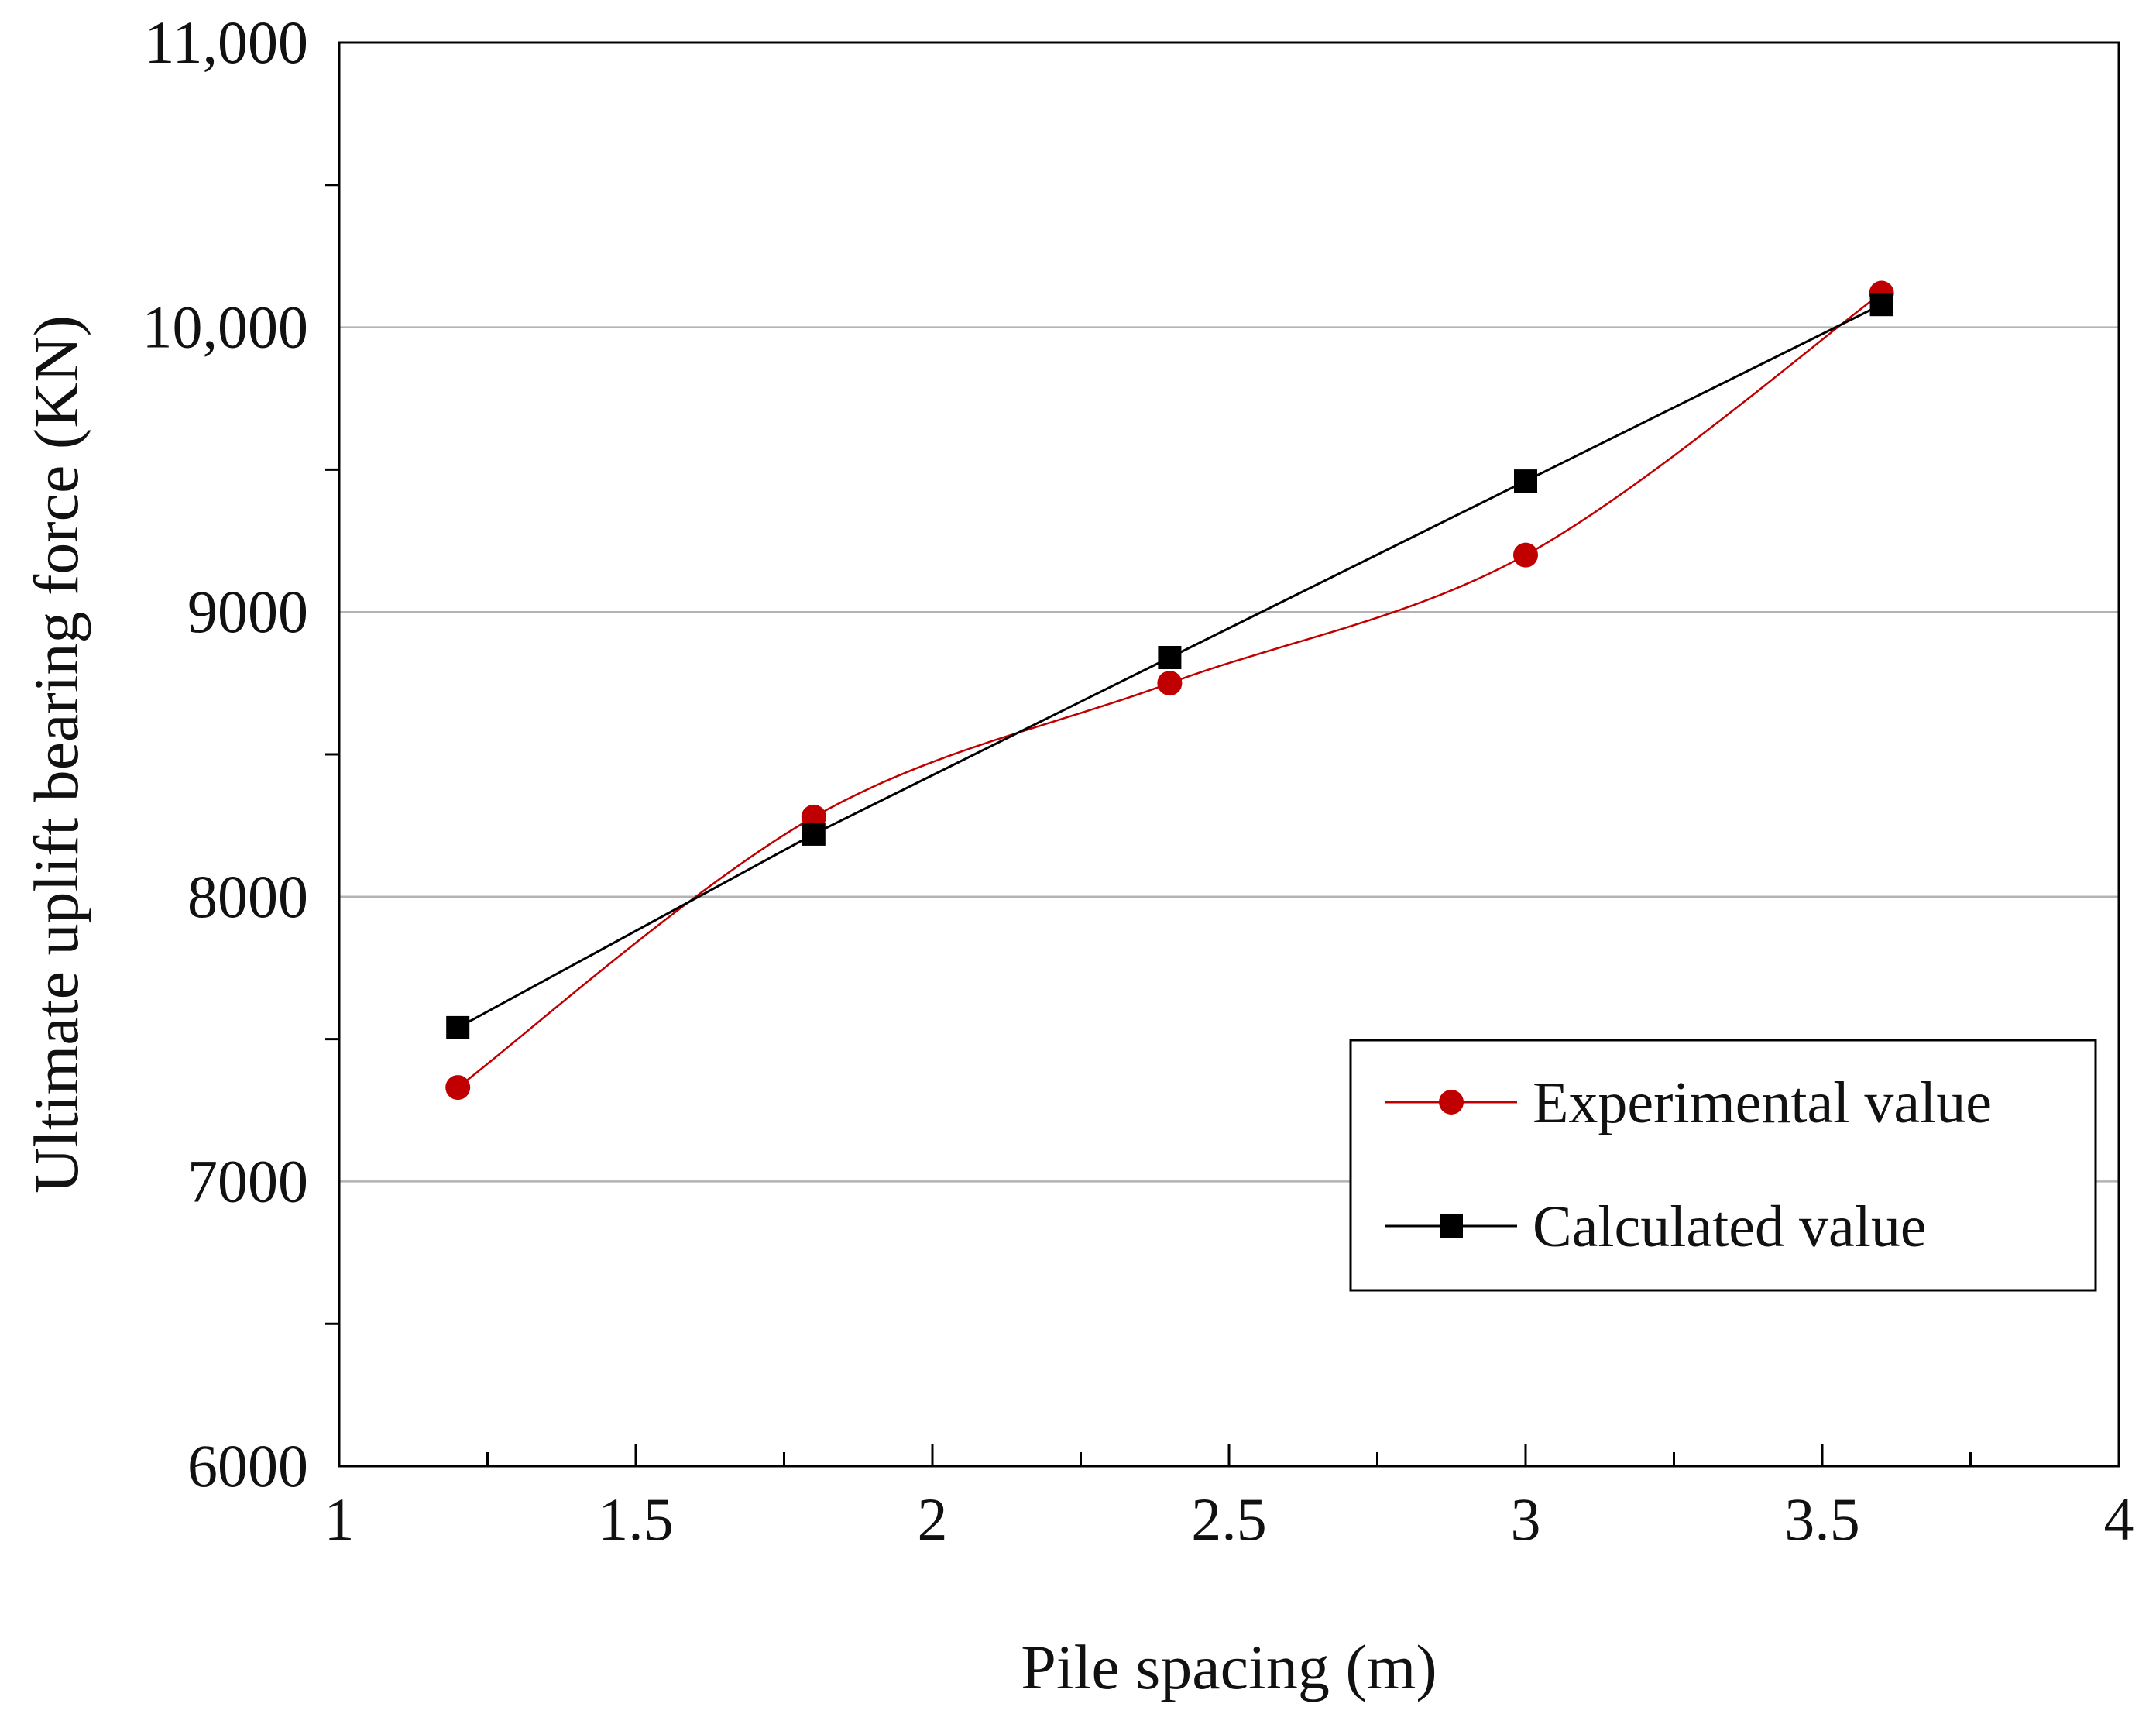  I want to click on y-tick-label: 7000, so click(248, 1180).